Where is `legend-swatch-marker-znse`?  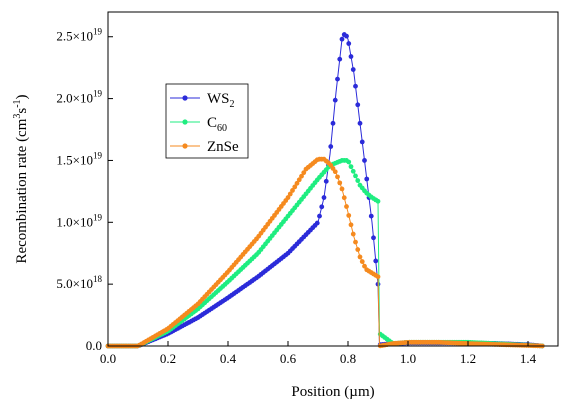
legend-swatch-marker-znse is located at coordinates (185, 146).